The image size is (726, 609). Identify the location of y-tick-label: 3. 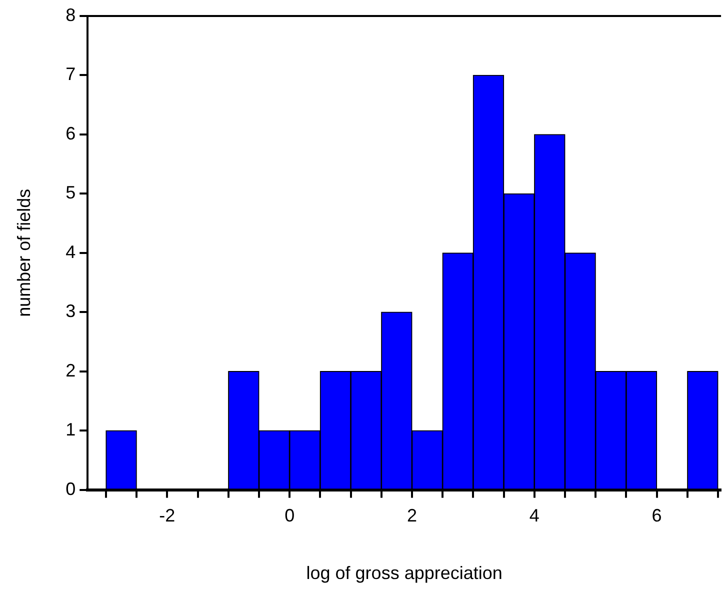
(71, 311).